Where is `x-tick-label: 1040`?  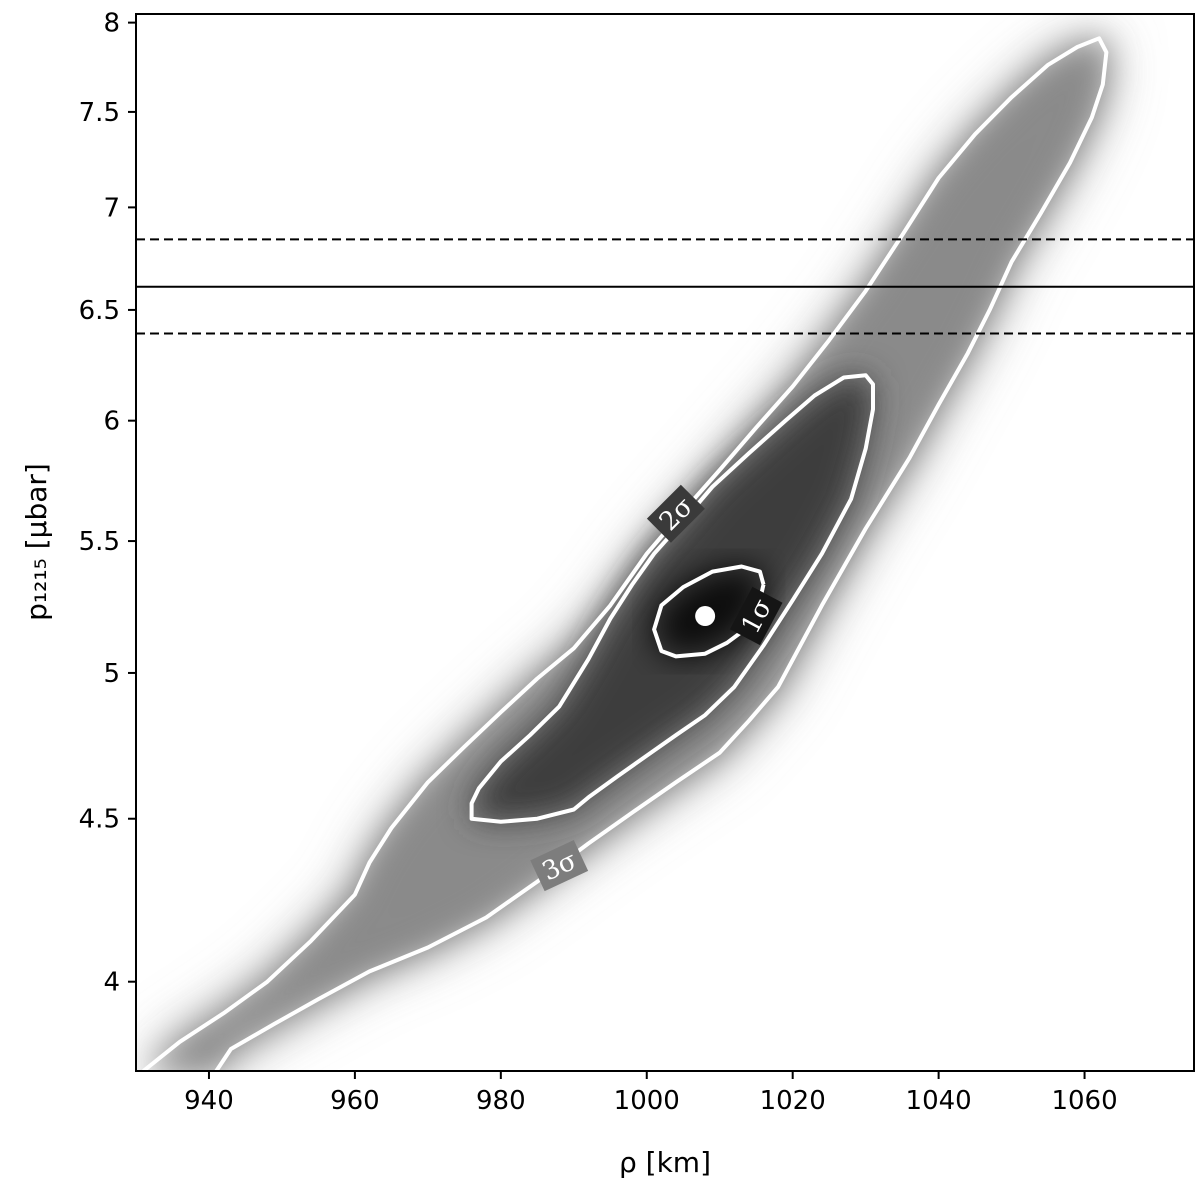
x-tick-label: 1040 is located at coordinates (939, 1101).